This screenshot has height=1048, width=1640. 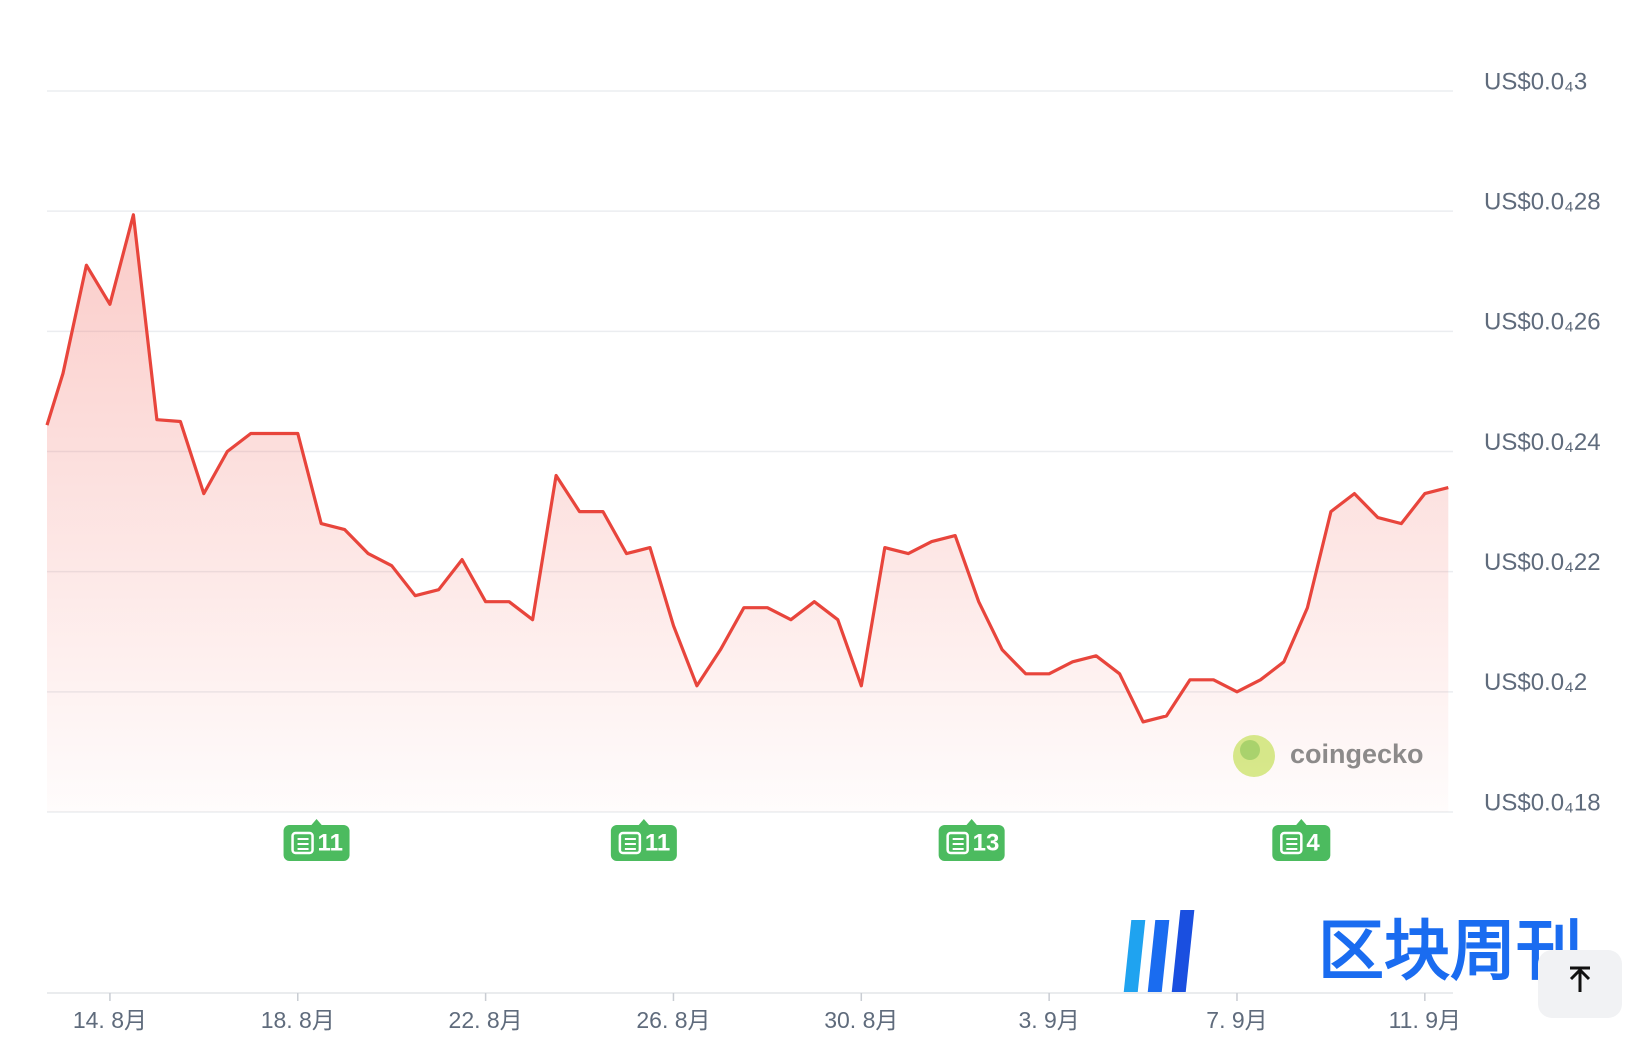 What do you see at coordinates (1535, 682) in the screenshot?
I see `y-tick-label: US$0.0₄2` at bounding box center [1535, 682].